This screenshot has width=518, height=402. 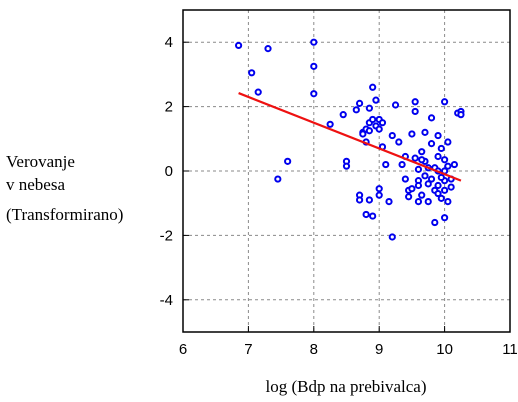 I want to click on y-axis-label-line-1: Verovanje, so click(x=40, y=161).